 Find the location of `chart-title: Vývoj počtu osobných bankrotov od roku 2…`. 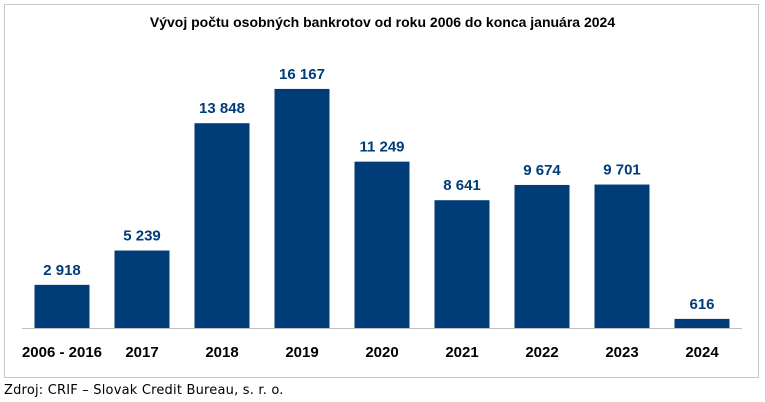

chart-title: Vývoj počtu osobných bankrotov od roku 2… is located at coordinates (382, 22).